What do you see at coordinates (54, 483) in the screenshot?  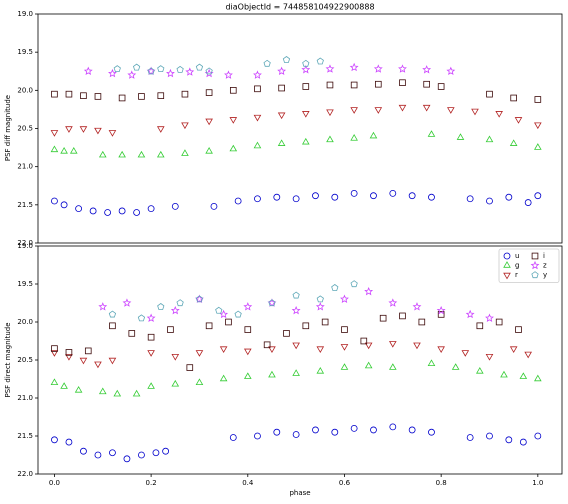 I see `x-tick-label: 0.0` at bounding box center [54, 483].